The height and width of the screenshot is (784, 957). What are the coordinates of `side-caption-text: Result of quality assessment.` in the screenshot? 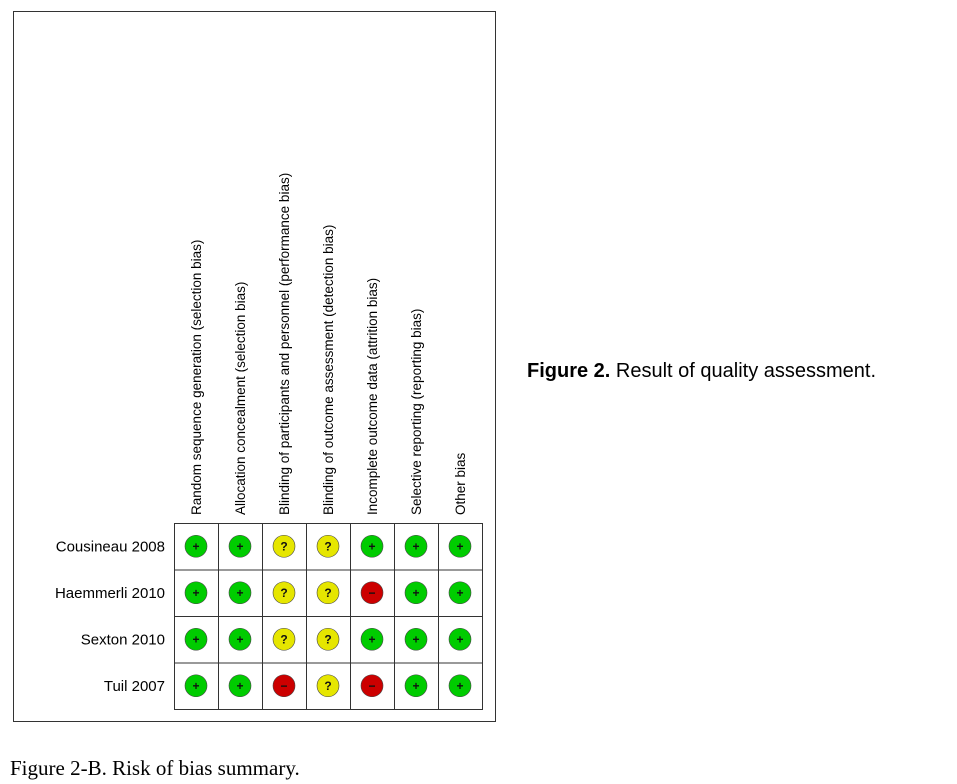 It's located at (746, 371).